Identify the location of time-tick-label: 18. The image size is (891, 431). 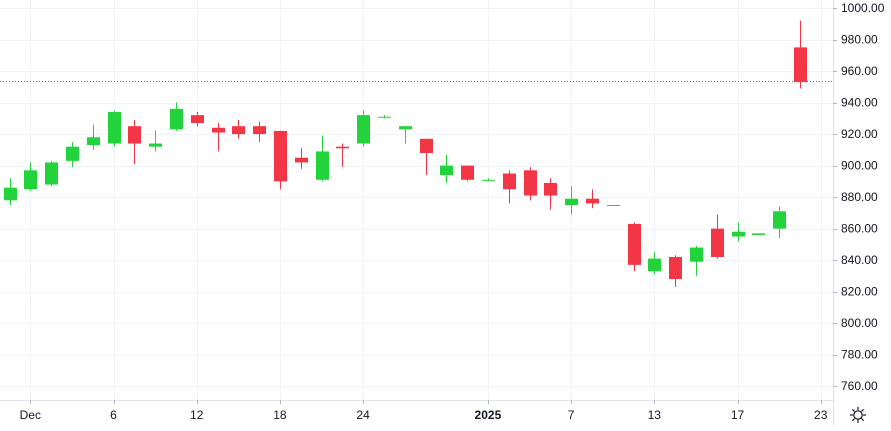
(280, 415).